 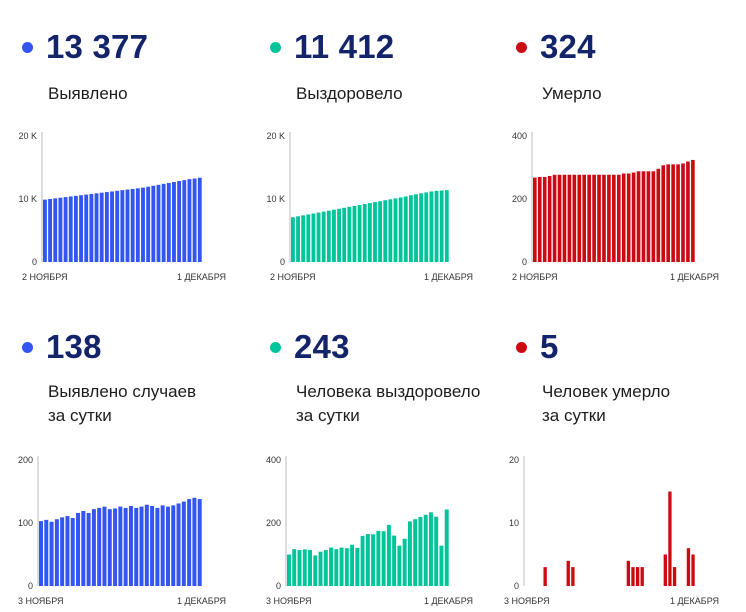 I want to click on x-tick-label: 3 НОЯБРЯ, so click(x=41, y=601).